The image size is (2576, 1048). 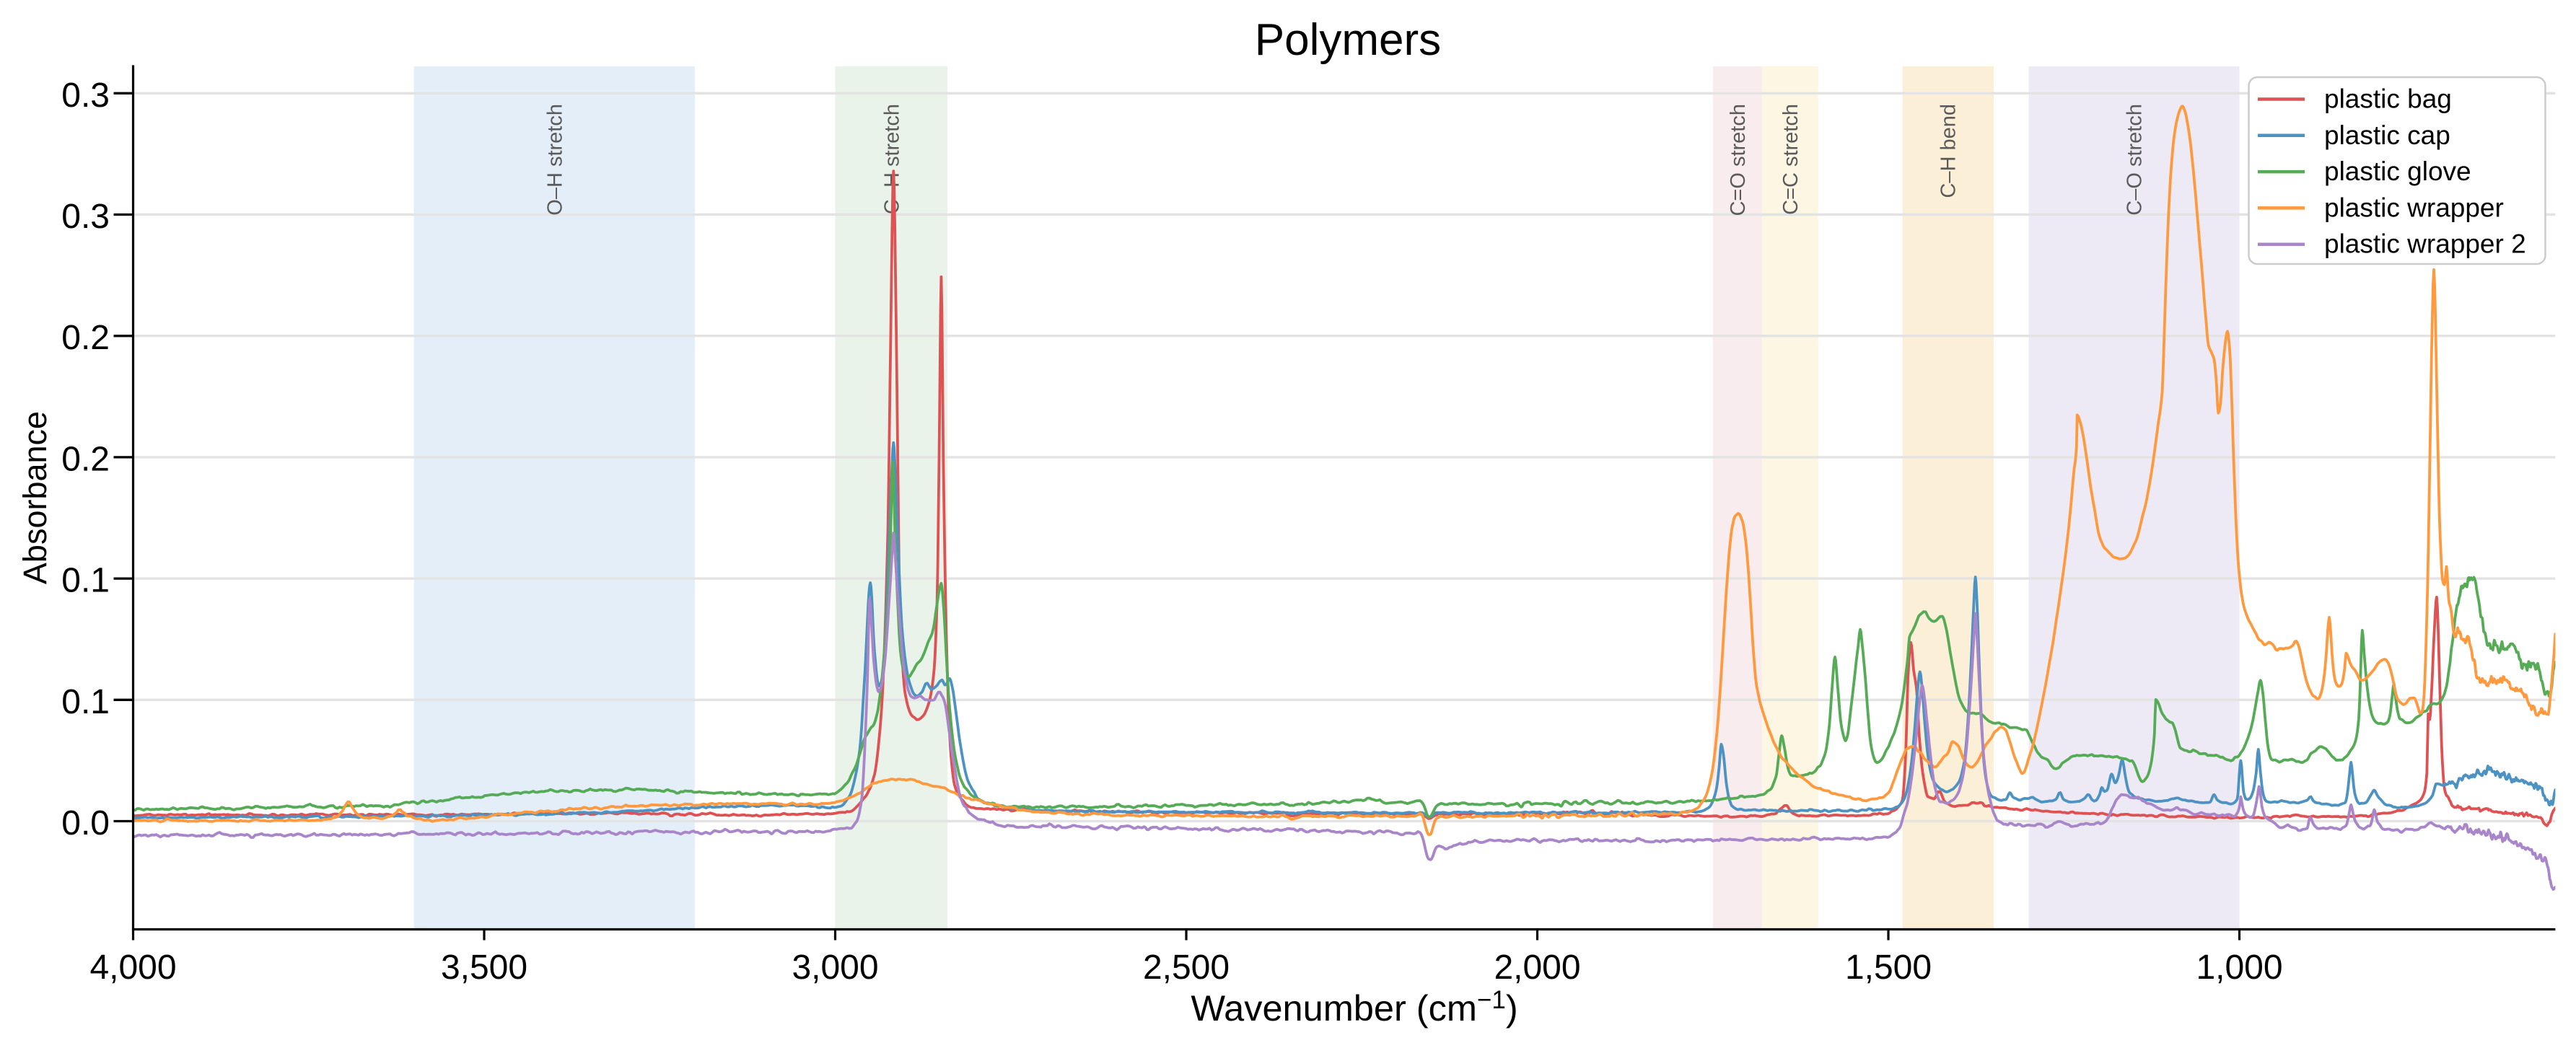 I want to click on svg-text: C=O stretch, so click(x=1739, y=160).